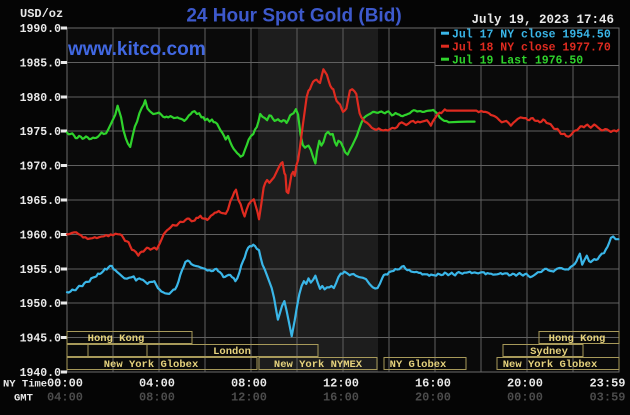 This screenshot has width=630, height=415. Describe the element at coordinates (41, 339) in the screenshot. I see `svg-text: 1945.0` at that location.